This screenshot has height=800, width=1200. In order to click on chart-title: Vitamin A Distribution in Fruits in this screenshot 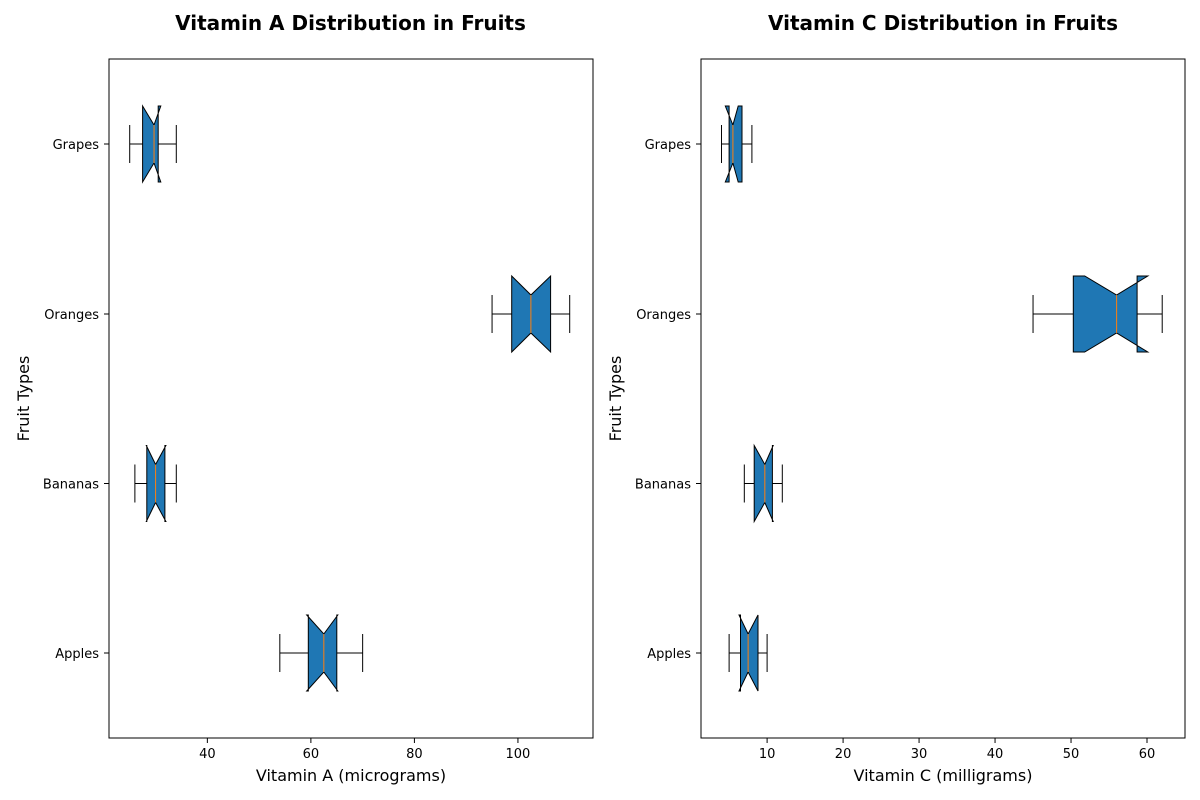, I will do `click(350, 23)`.